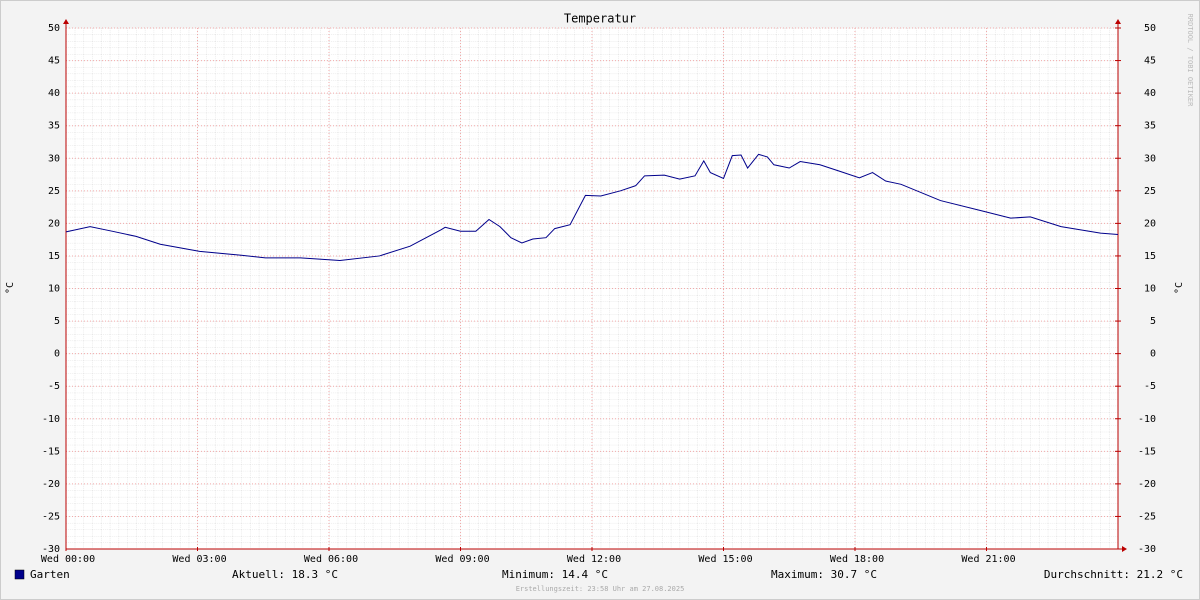 The width and height of the screenshot is (1200, 600). What do you see at coordinates (54, 126) in the screenshot?
I see `y-tick-label: 35` at bounding box center [54, 126].